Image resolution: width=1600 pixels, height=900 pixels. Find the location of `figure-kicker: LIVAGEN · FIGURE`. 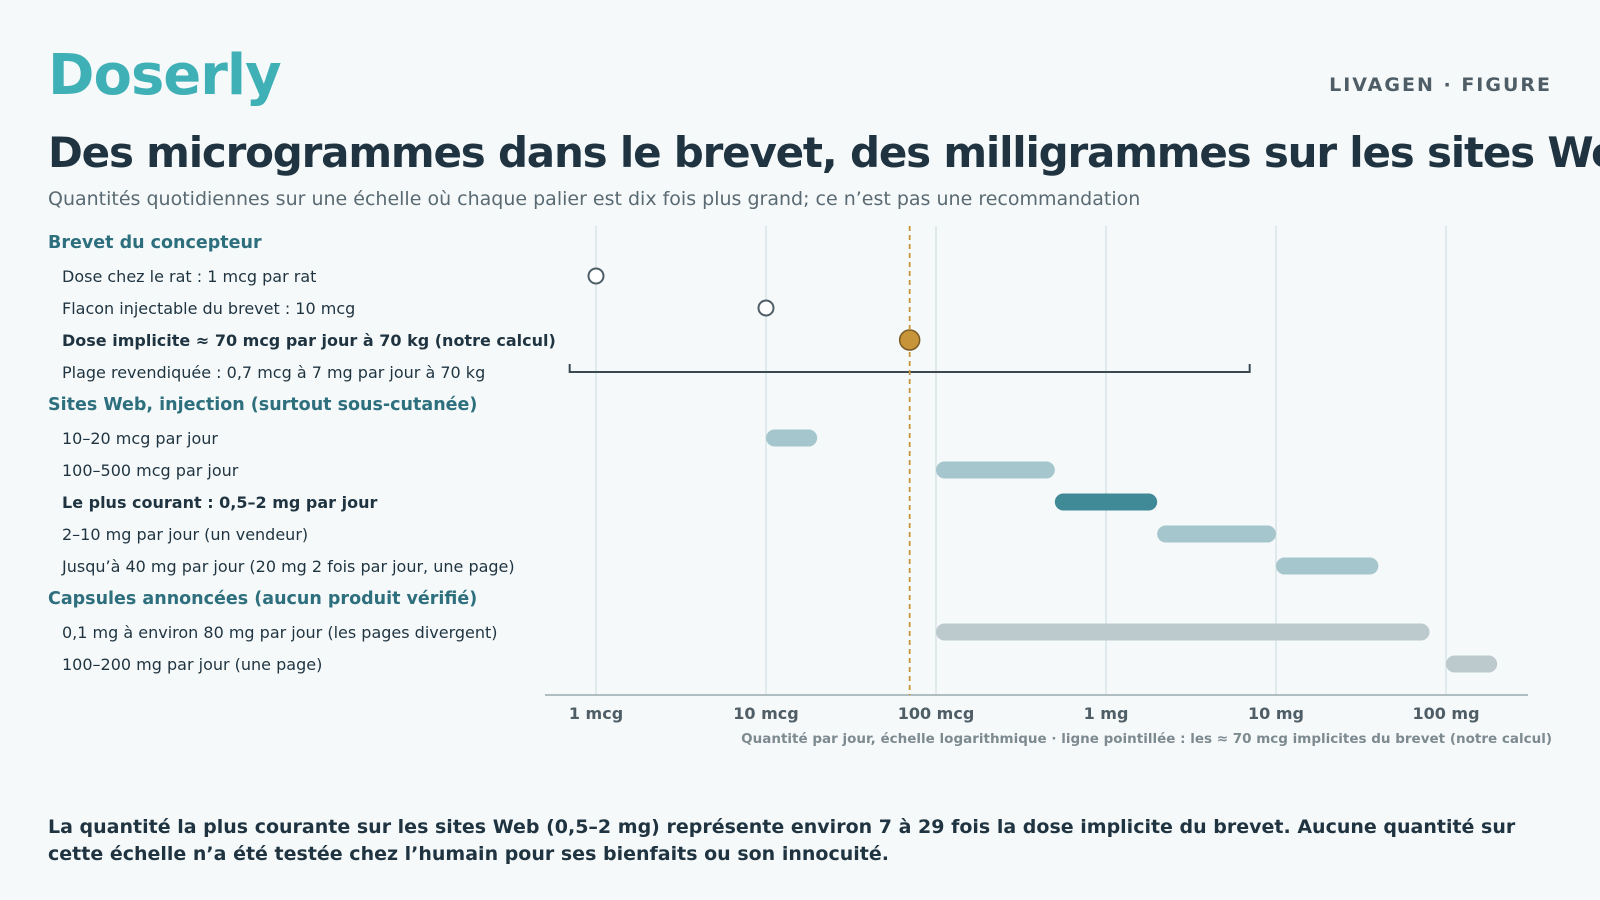

figure-kicker: LIVAGEN · FIGURE is located at coordinates (1440, 85).